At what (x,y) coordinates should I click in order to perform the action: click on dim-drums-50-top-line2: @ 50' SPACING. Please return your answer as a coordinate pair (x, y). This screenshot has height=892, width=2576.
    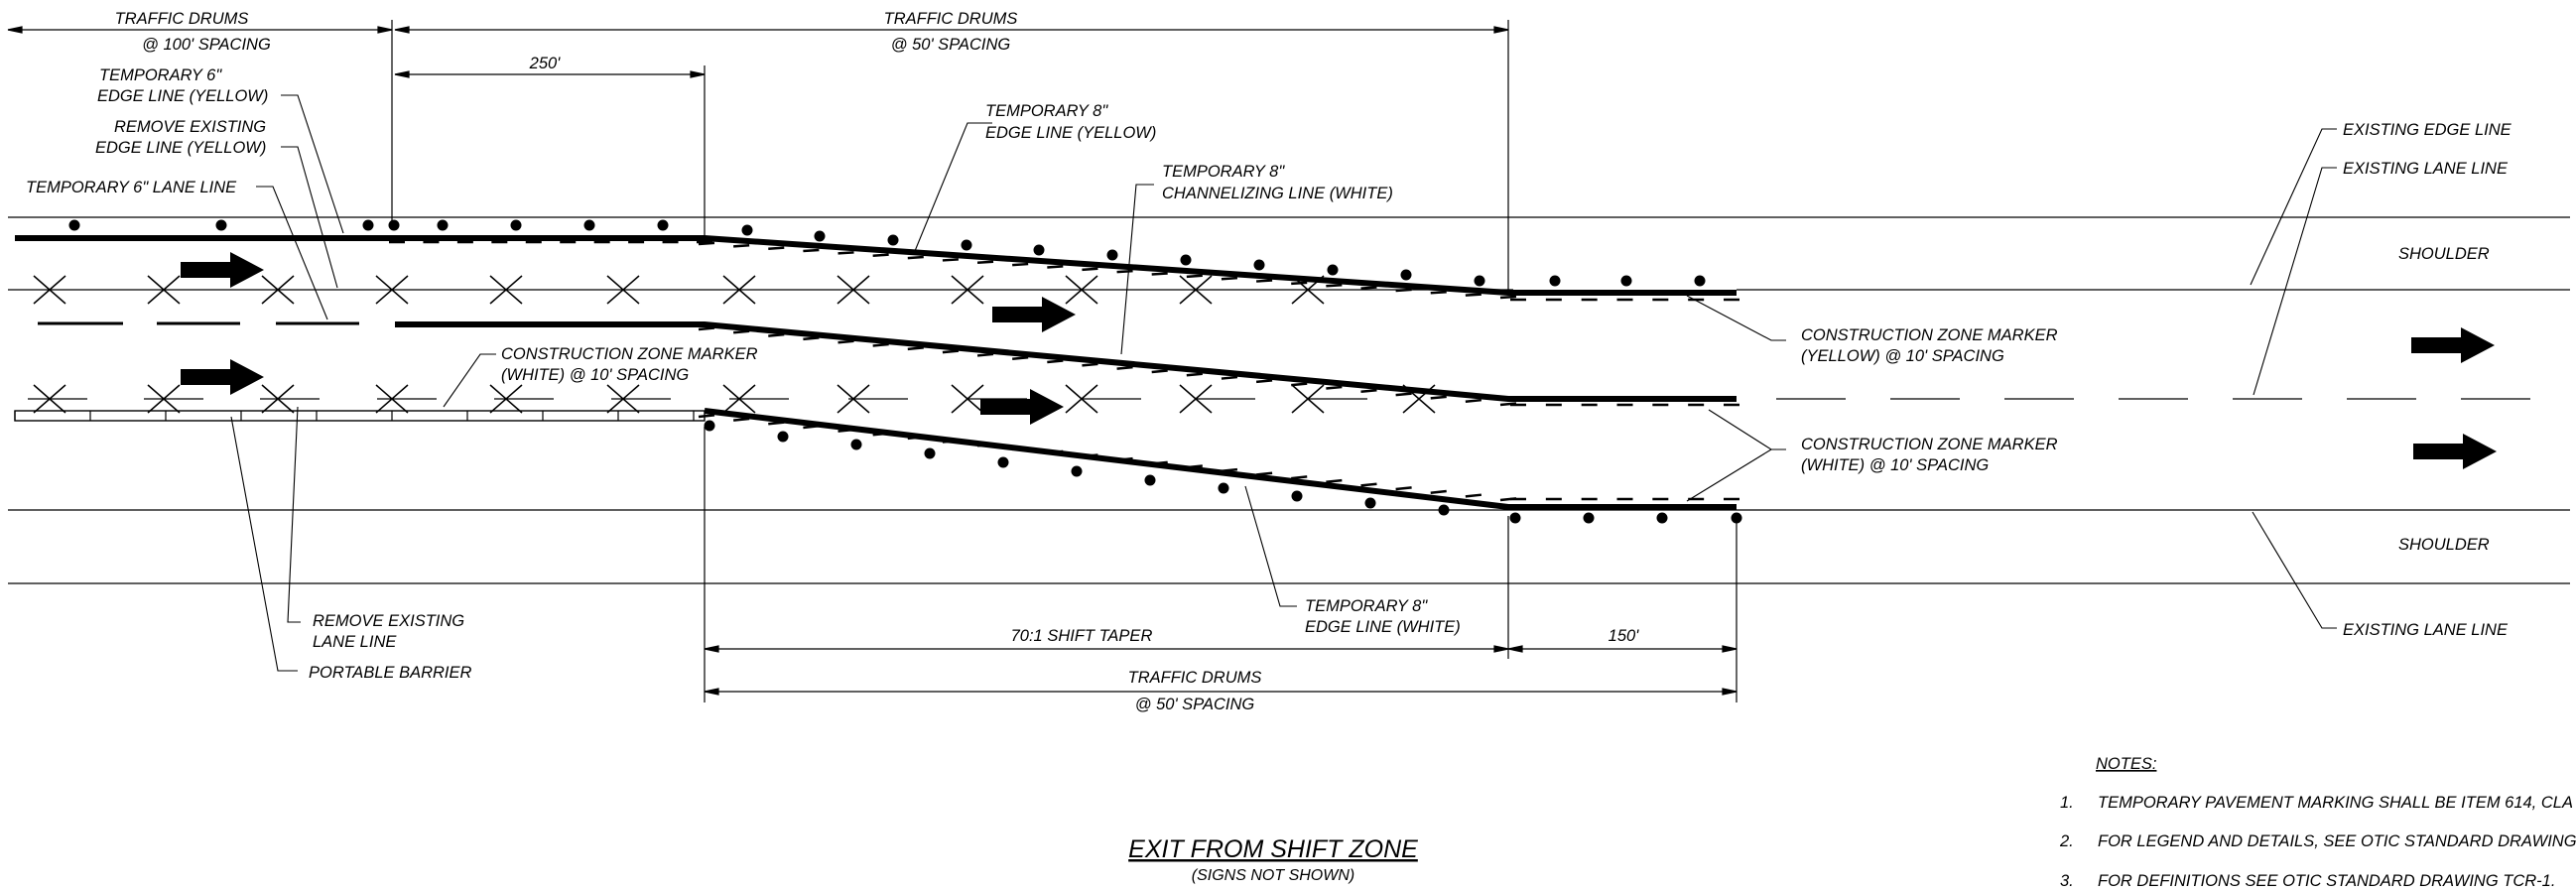
    Looking at the image, I should click on (951, 45).